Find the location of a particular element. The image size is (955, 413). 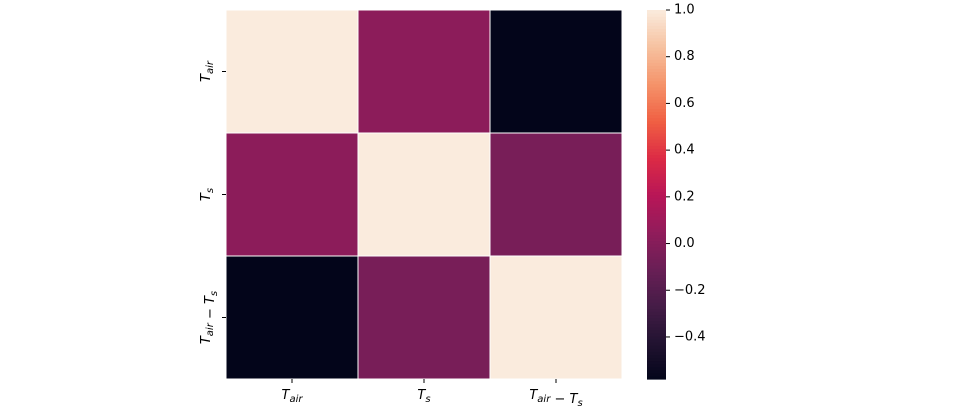

x-tick-label: Tair is located at coordinates (293, 397).